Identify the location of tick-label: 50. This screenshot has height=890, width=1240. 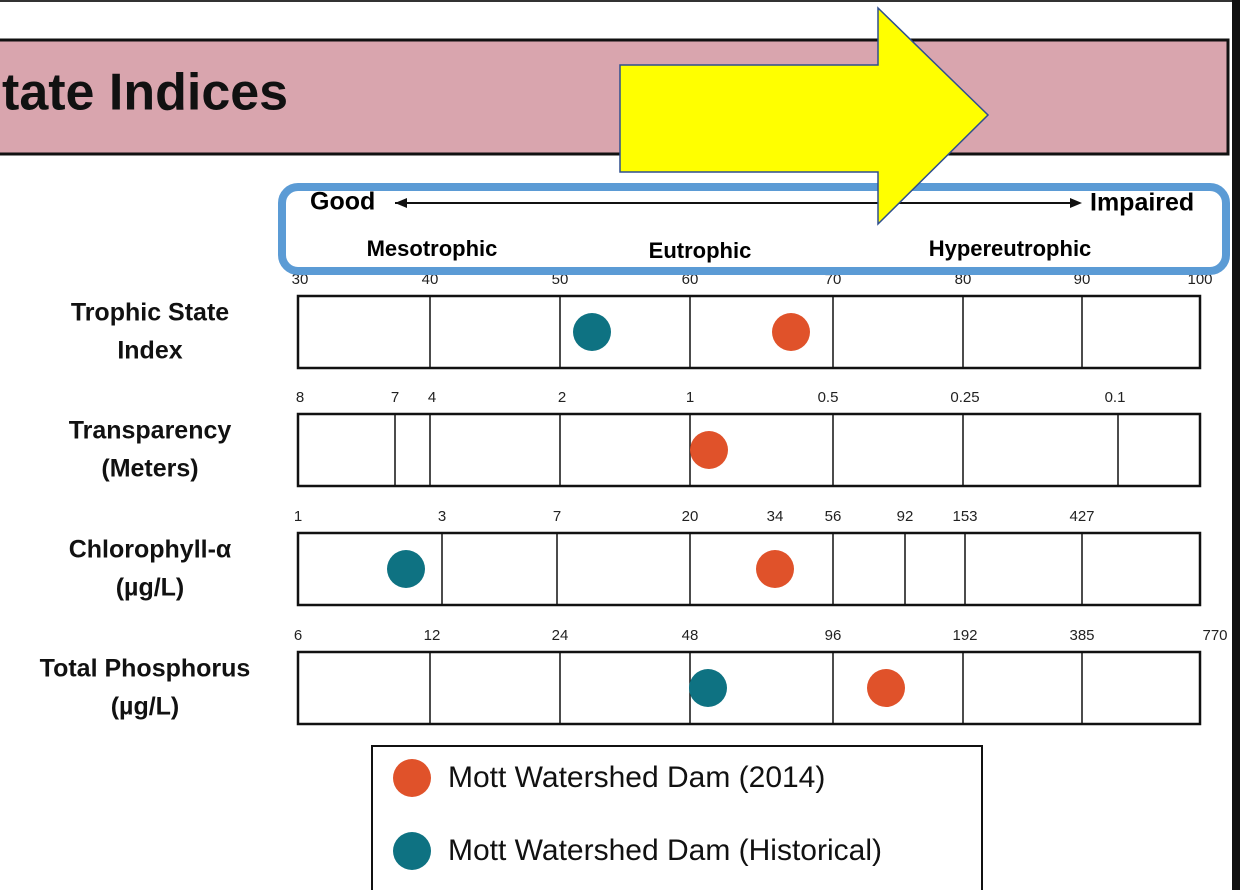
(560, 279).